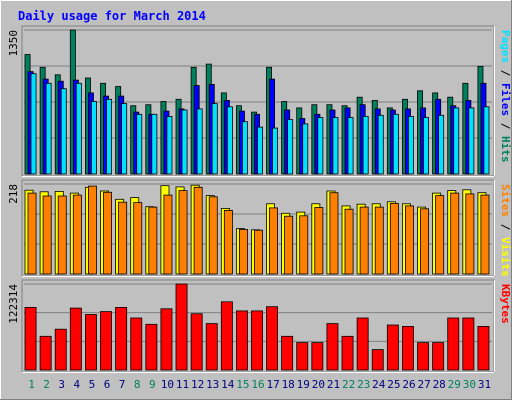 This screenshot has width=512, height=400. Describe the element at coordinates (505, 304) in the screenshot. I see `axis-label-kbytes: KBytes` at that location.